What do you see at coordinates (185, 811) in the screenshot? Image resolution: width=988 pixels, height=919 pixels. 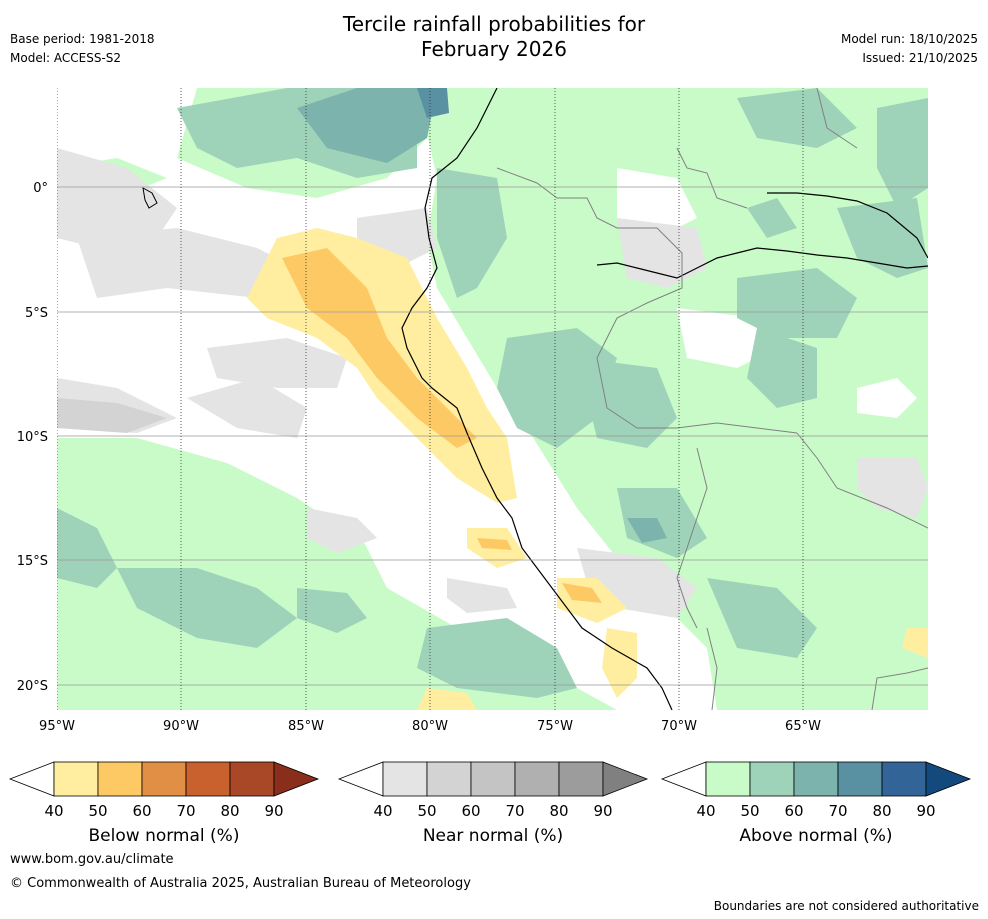 I see `below-tick-3: 70` at bounding box center [185, 811].